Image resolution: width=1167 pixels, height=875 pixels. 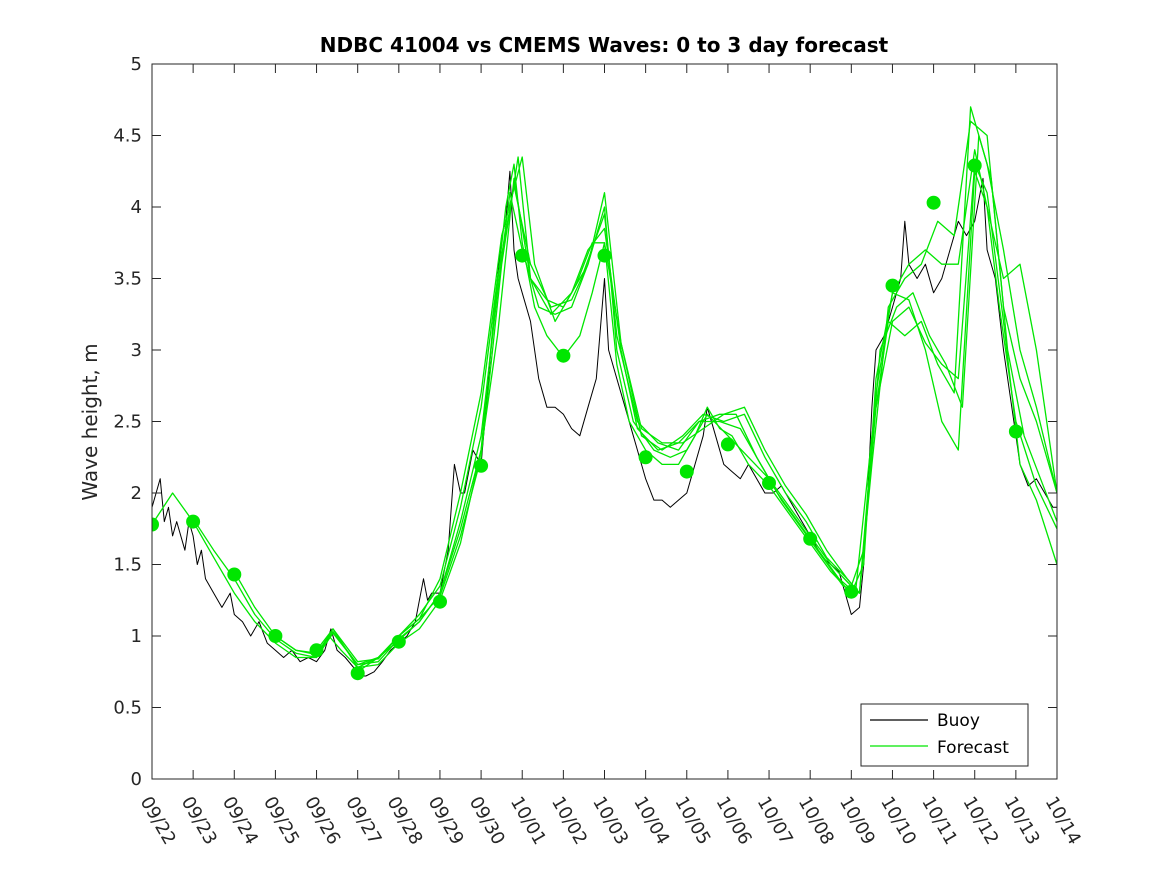 What do you see at coordinates (939, 820) in the screenshot?
I see `x-tick-label: 10/11` at bounding box center [939, 820].